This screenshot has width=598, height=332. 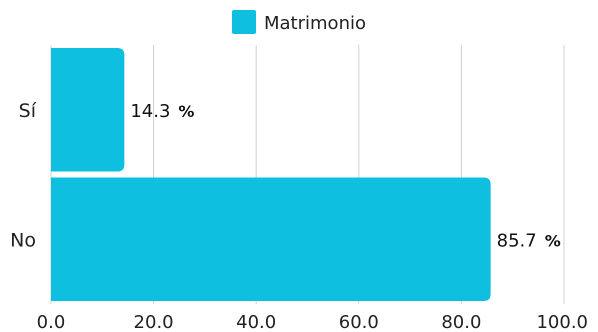 I want to click on legend-label: Matrimonio, so click(x=315, y=23).